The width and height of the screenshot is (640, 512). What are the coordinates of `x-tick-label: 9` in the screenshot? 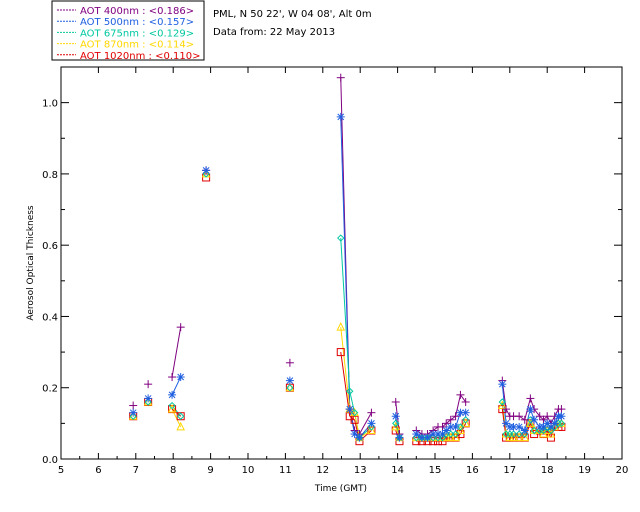 It's located at (210, 470).